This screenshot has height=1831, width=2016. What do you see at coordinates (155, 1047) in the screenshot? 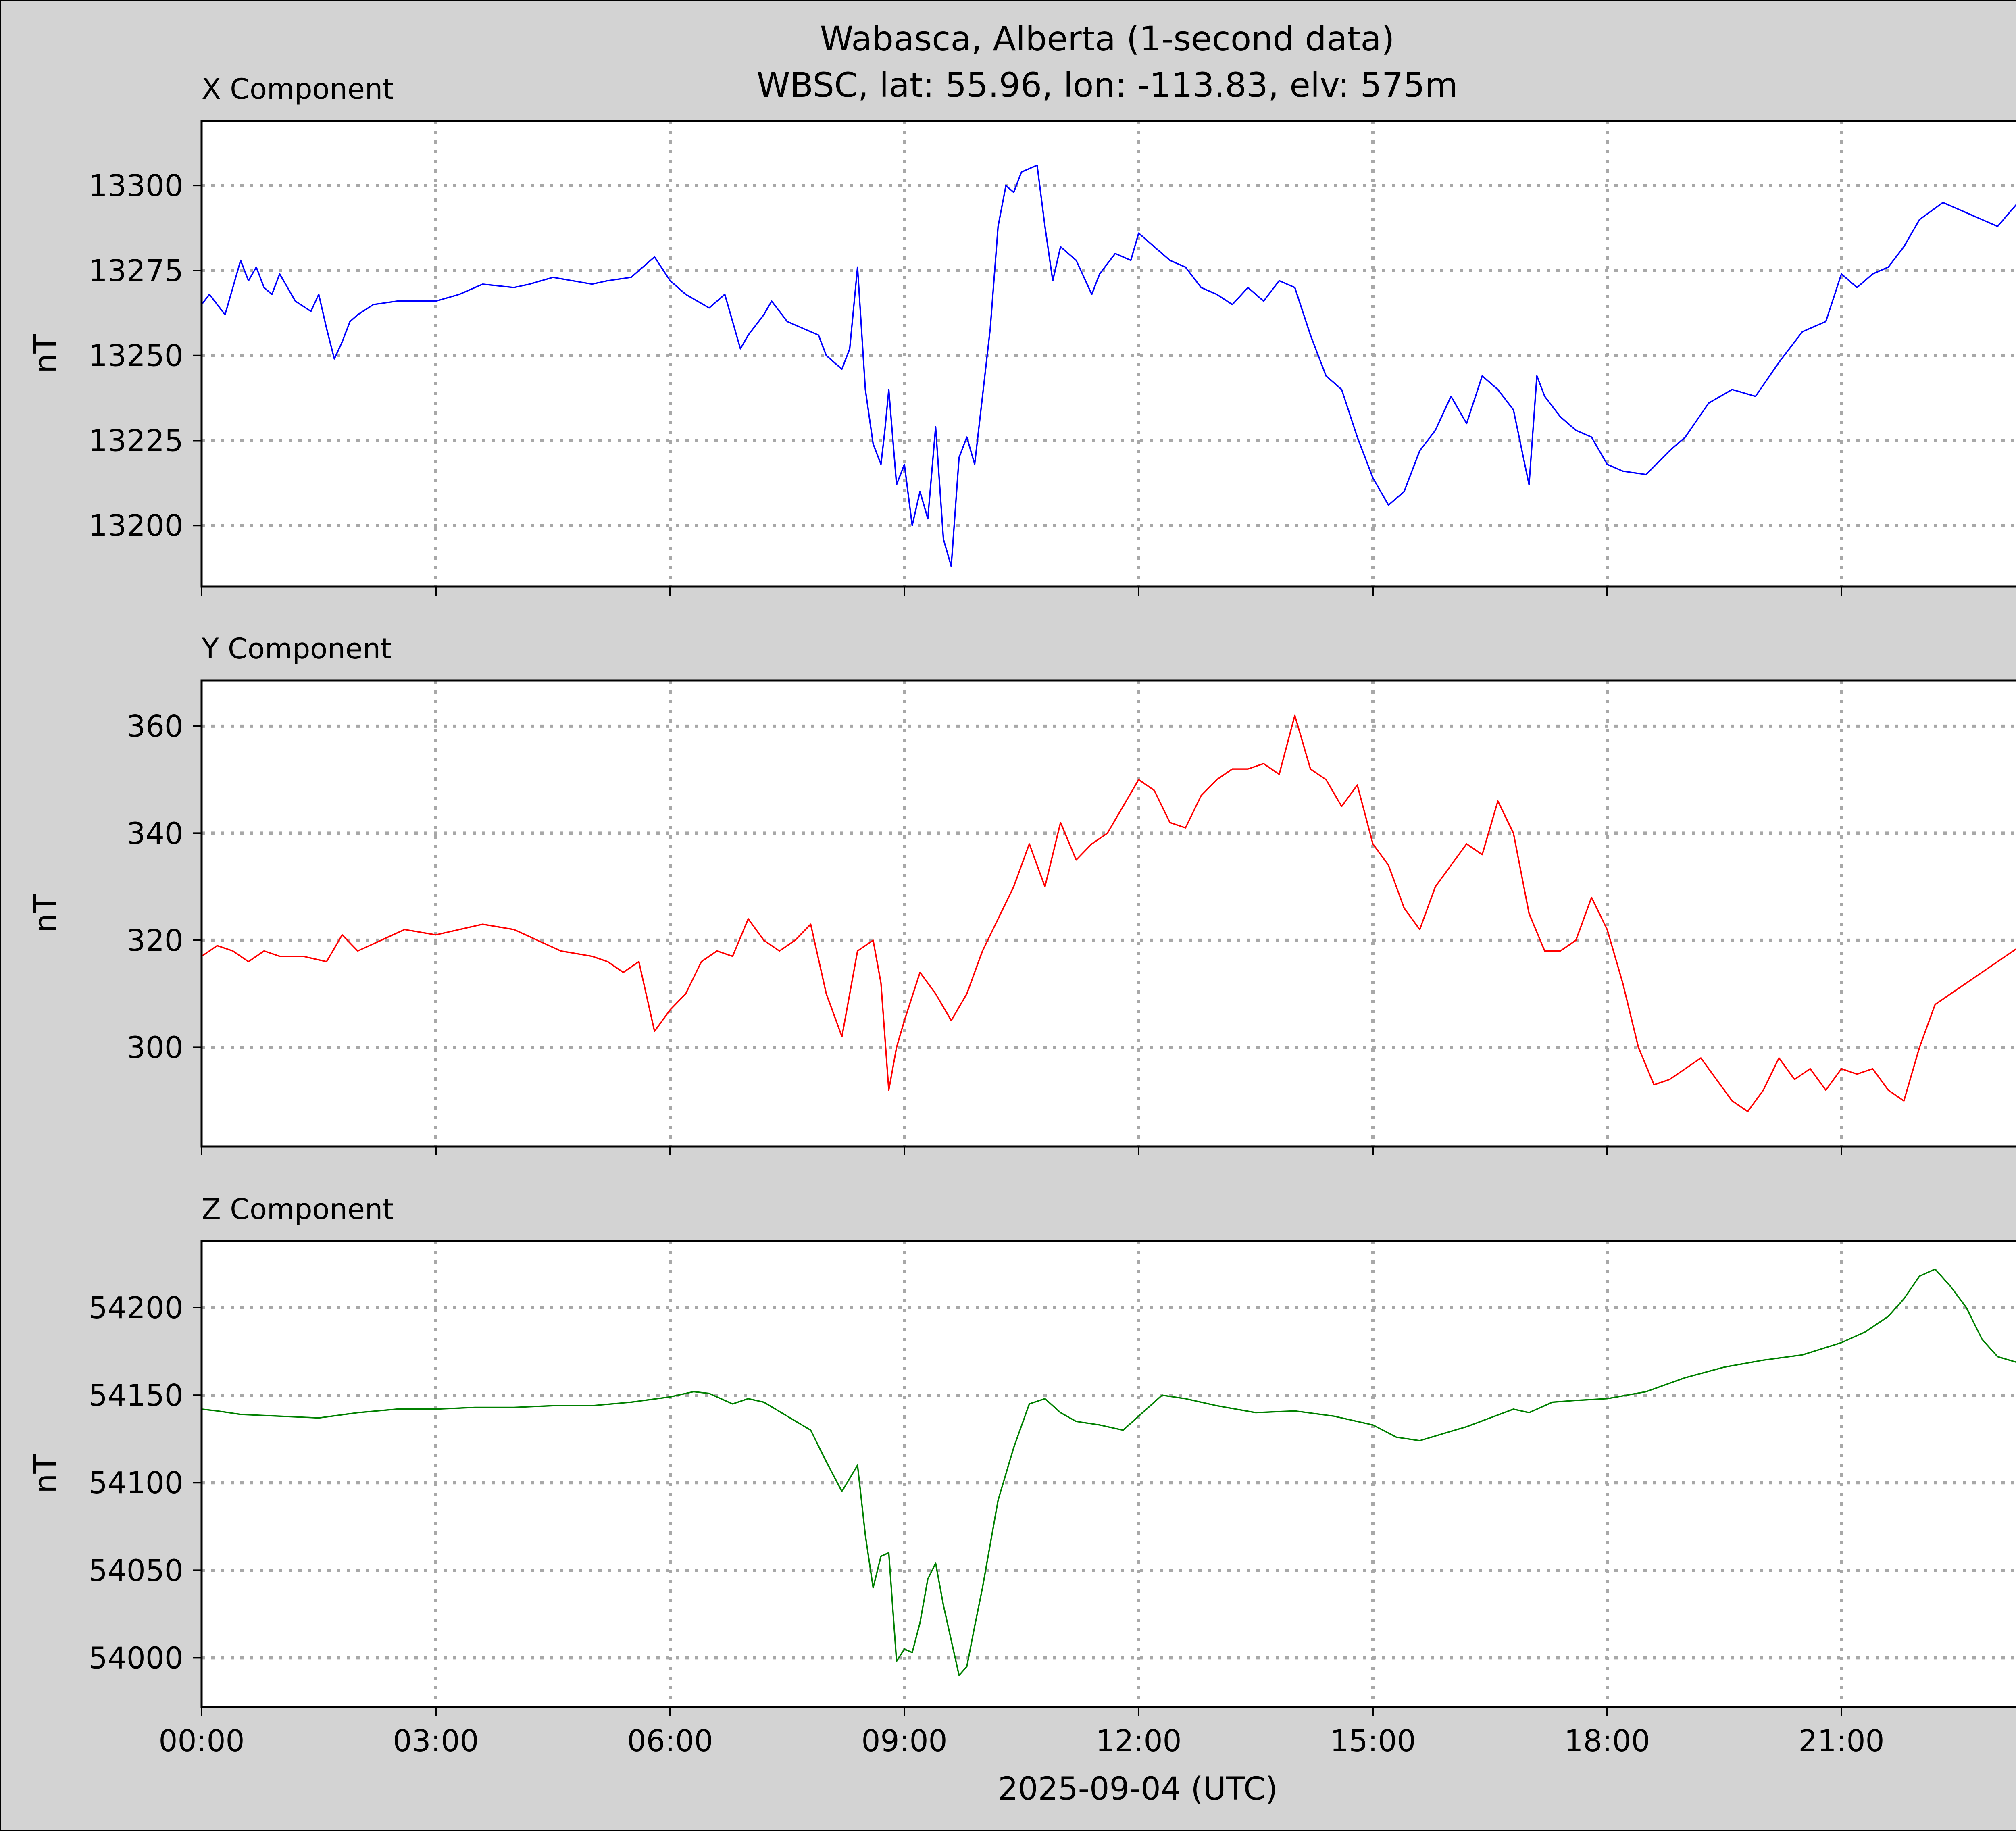
I see `y-tick-label: 300` at bounding box center [155, 1047].